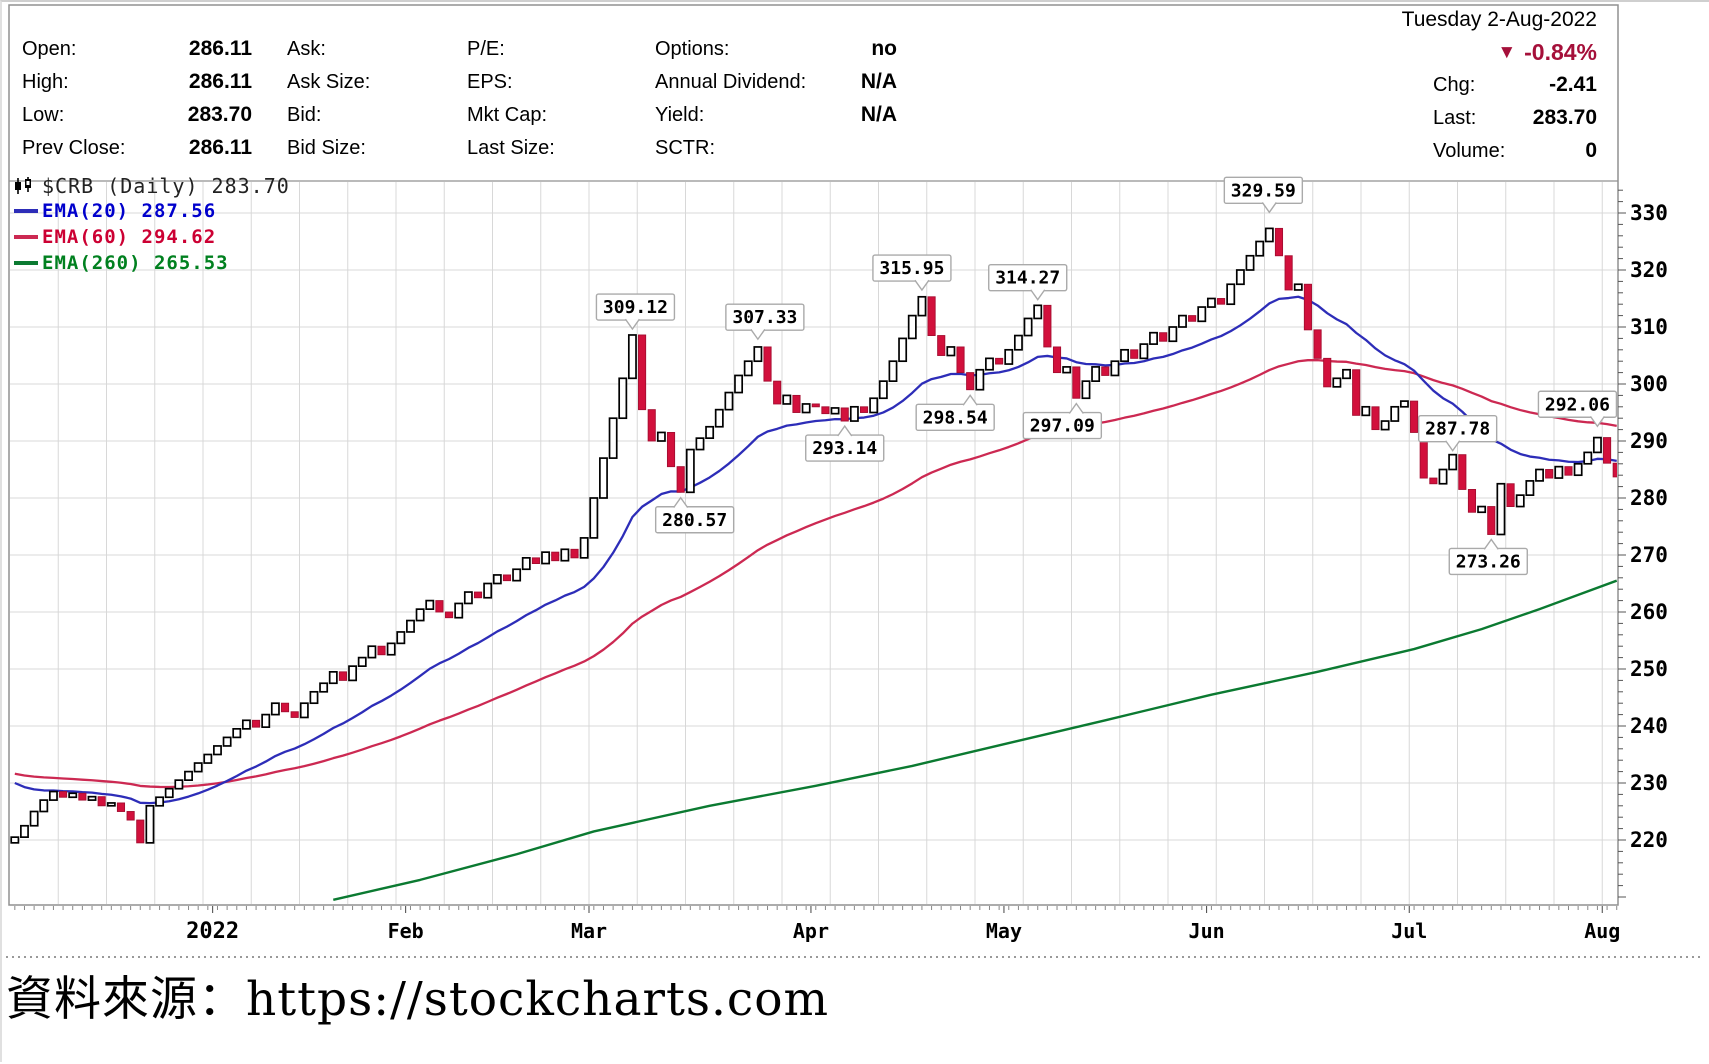 This screenshot has height=1064, width=1709. I want to click on chg-value: -2.41, so click(1573, 84).